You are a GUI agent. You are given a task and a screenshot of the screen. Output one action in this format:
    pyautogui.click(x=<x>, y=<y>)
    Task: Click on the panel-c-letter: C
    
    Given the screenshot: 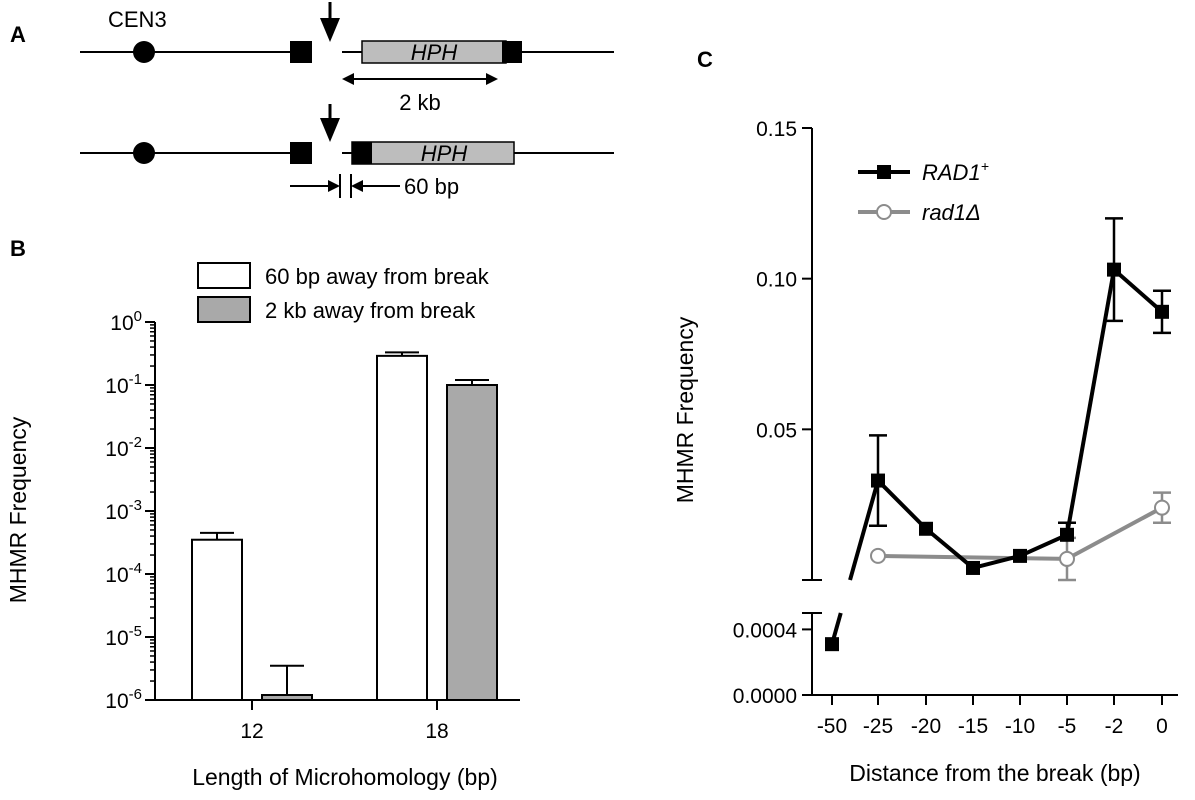 What is the action you would take?
    pyautogui.click(x=705, y=59)
    